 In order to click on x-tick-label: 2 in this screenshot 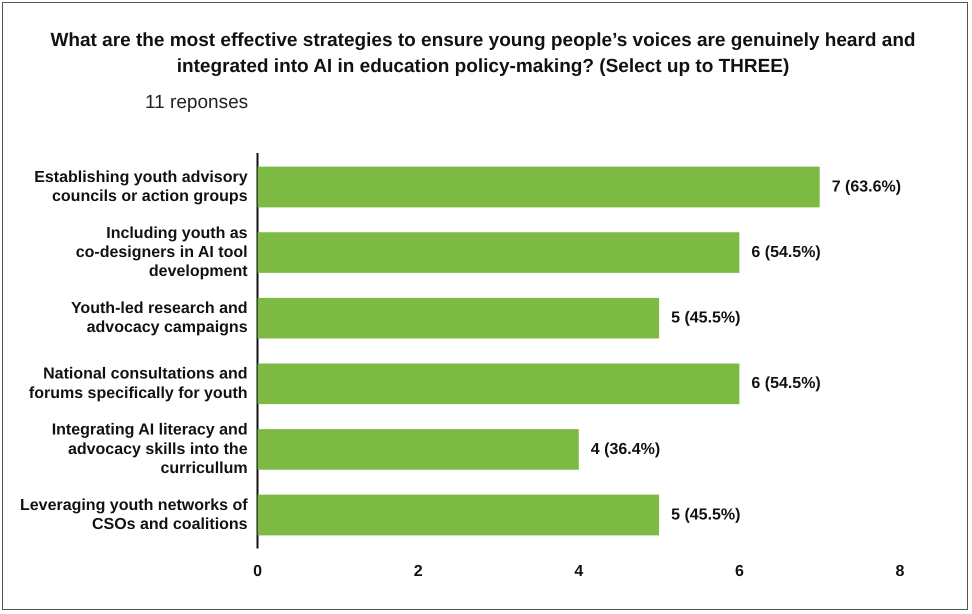, I will do `click(418, 571)`.